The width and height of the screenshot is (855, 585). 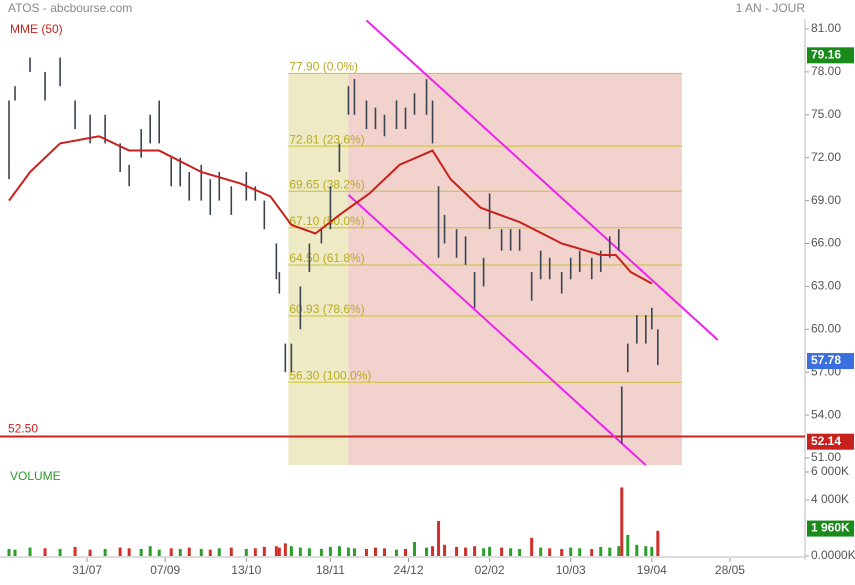 What do you see at coordinates (730, 570) in the screenshot?
I see `x-tick-label: 28/05` at bounding box center [730, 570].